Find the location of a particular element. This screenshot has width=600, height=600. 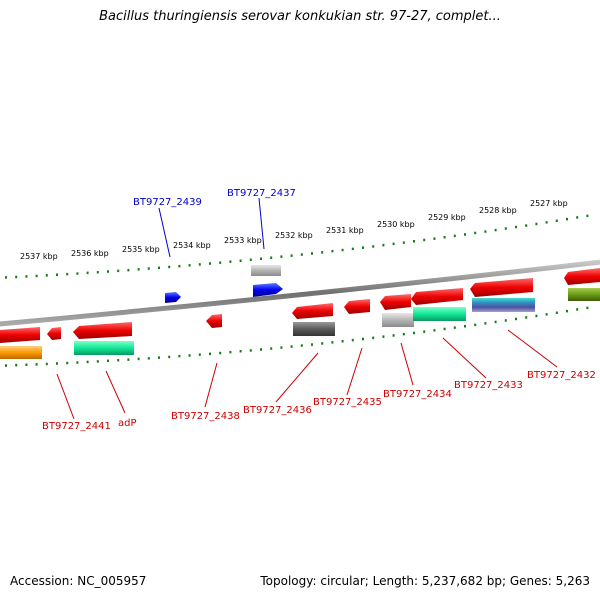

gene-label-BT9727_2433: BT9727_2433 is located at coordinates (488, 385).